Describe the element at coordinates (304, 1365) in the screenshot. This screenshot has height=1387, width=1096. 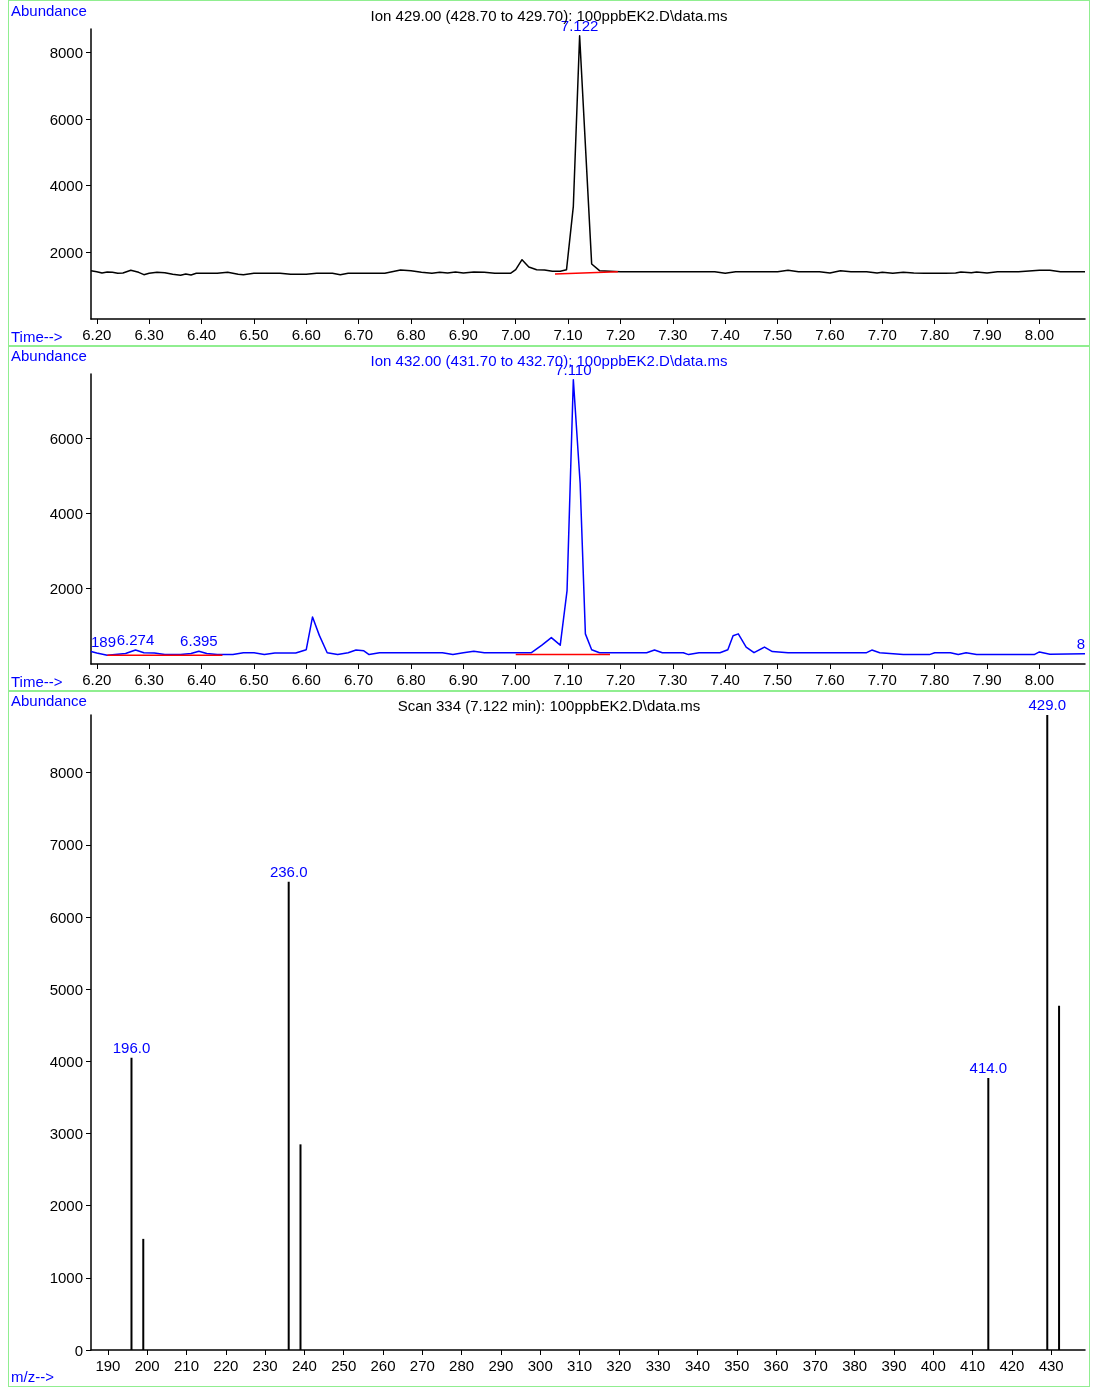
I see `x-tick-label: 240` at that location.